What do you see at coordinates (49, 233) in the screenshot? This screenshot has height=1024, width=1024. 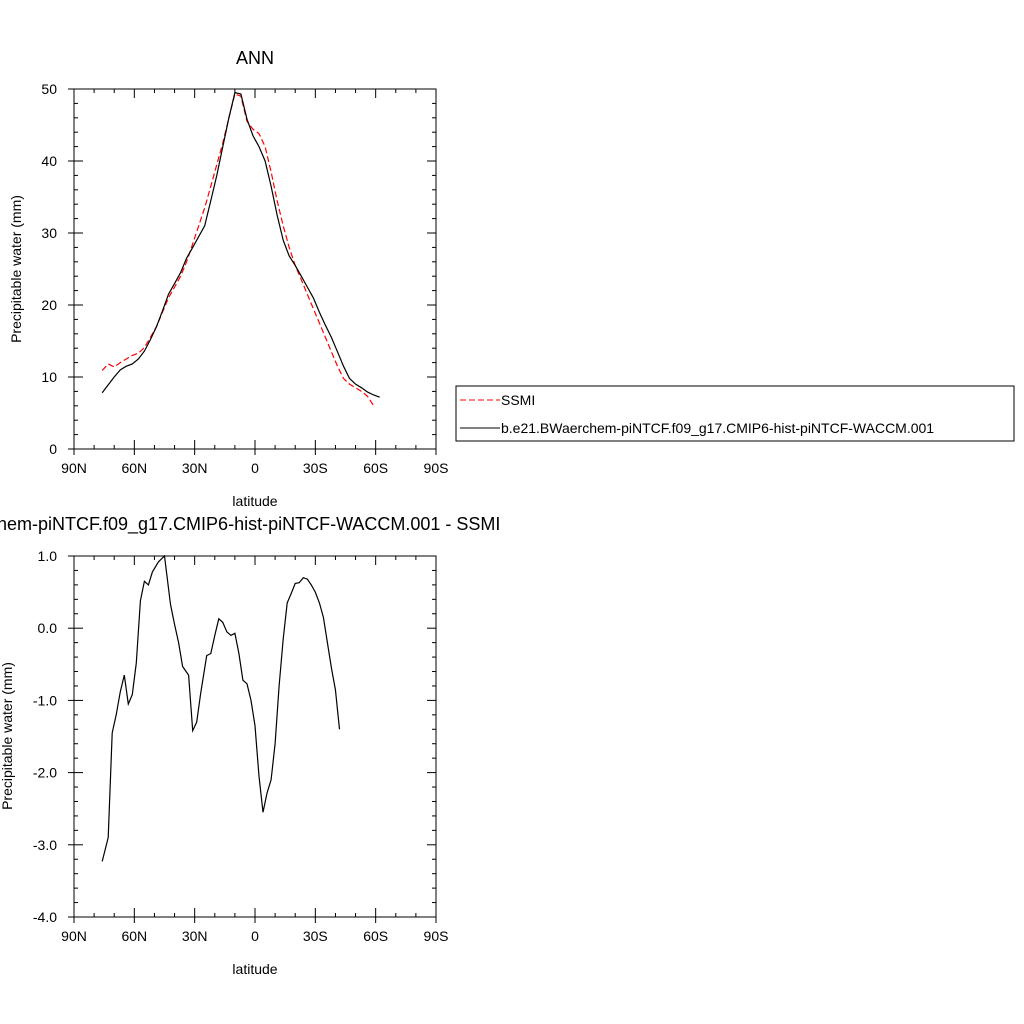 I see `y-tick-label: 30` at bounding box center [49, 233].